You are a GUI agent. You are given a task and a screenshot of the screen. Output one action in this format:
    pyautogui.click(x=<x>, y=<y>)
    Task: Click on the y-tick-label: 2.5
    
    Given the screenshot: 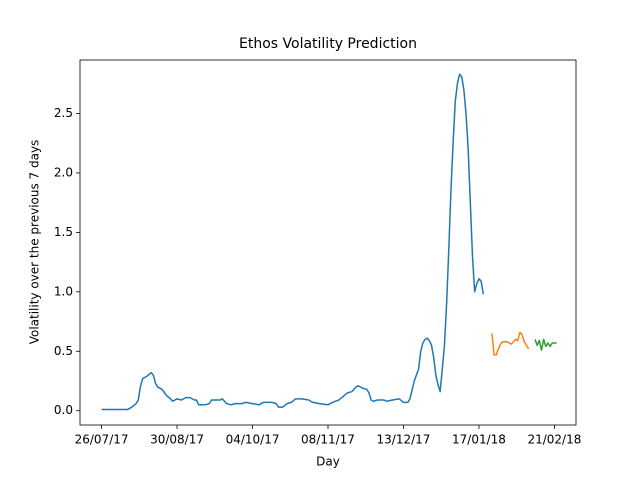 What is the action you would take?
    pyautogui.click(x=63, y=113)
    